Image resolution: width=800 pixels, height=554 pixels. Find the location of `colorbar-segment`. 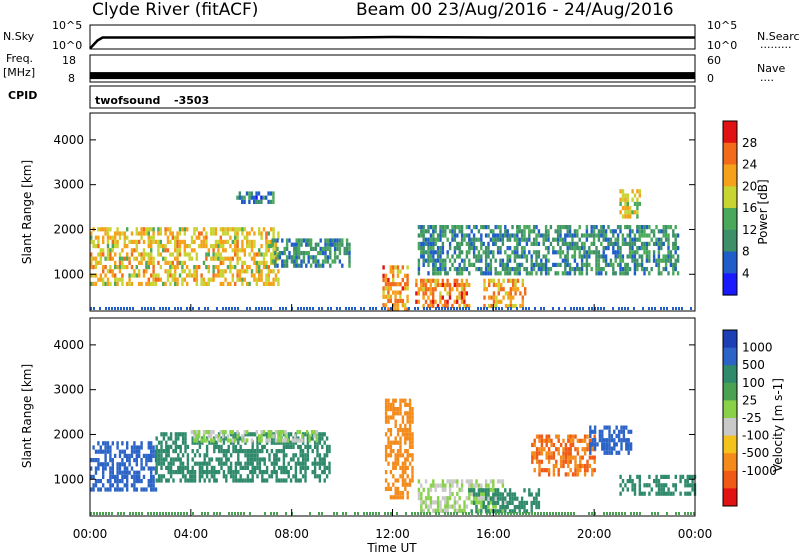

colorbar-segment is located at coordinates (730, 479).